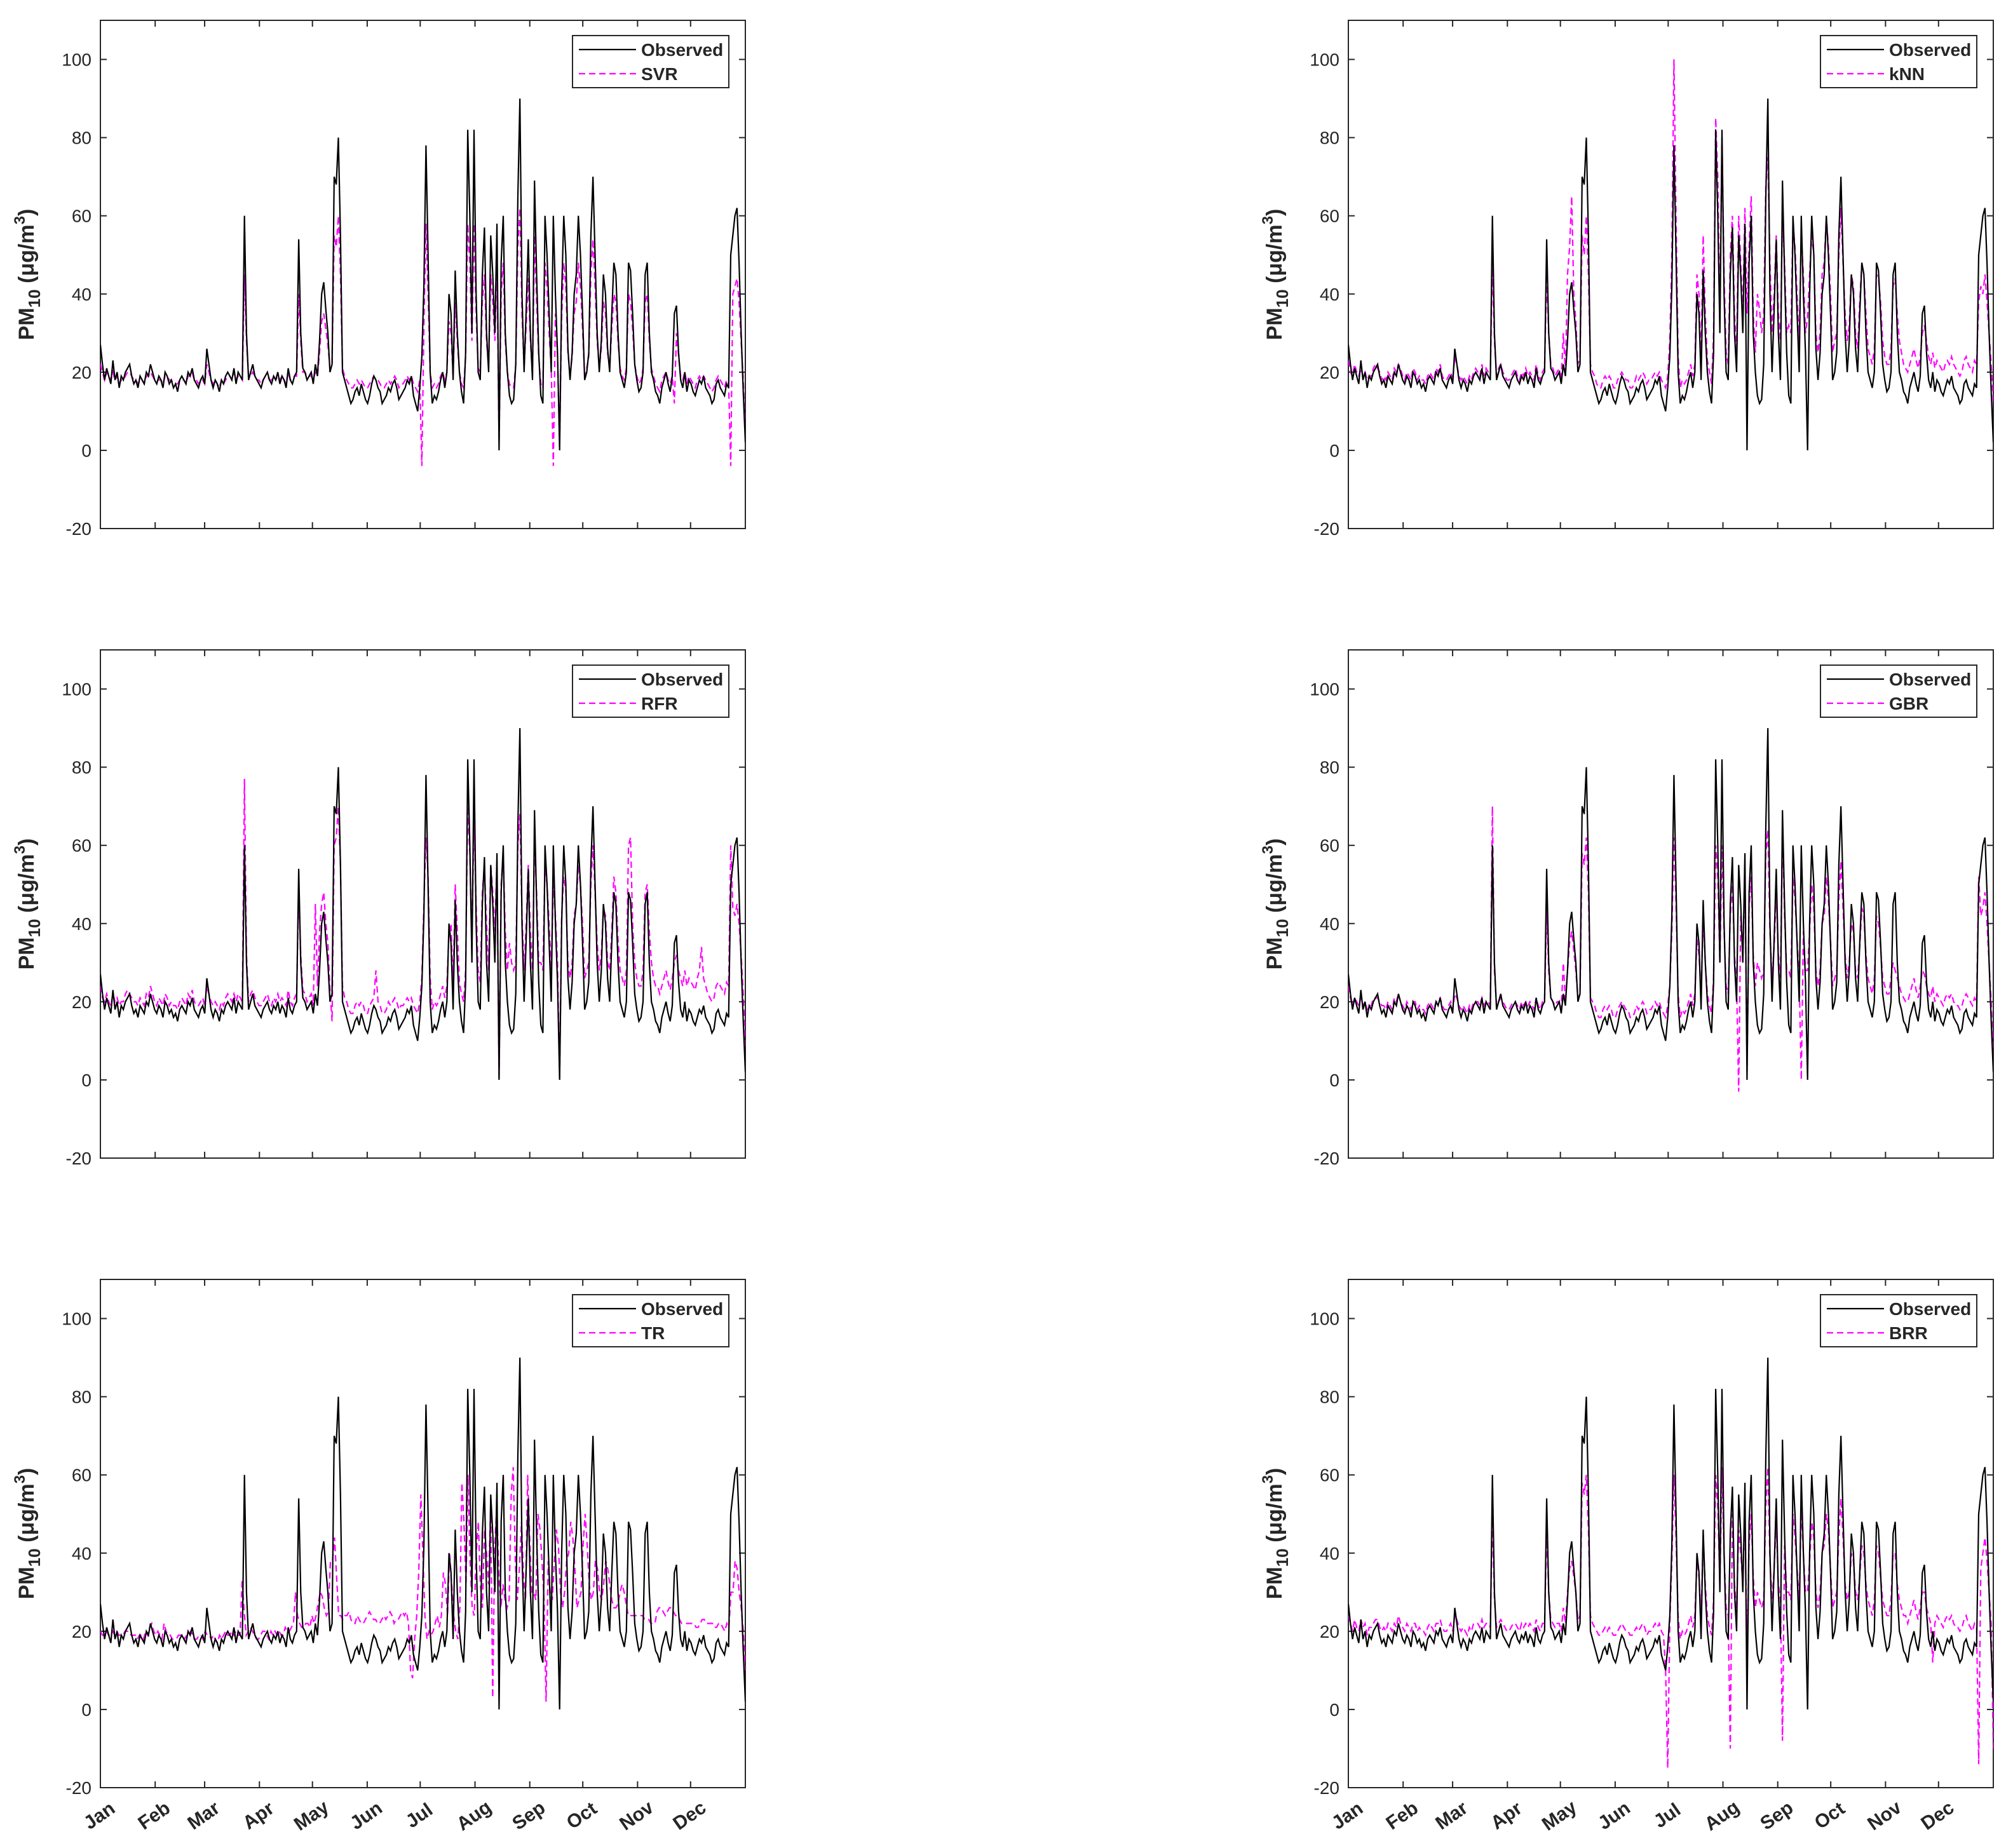 The height and width of the screenshot is (1848, 2013). Describe the element at coordinates (1670, 1618) in the screenshot. I see `series-line-brr` at that location.